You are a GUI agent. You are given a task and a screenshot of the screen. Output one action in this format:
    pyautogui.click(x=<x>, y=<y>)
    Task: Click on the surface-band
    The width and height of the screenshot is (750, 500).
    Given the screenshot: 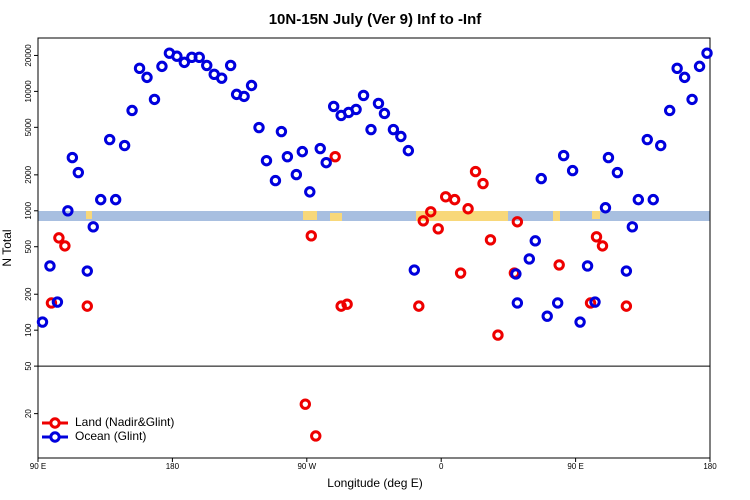 What is the action you would take?
    pyautogui.click(x=374, y=216)
    